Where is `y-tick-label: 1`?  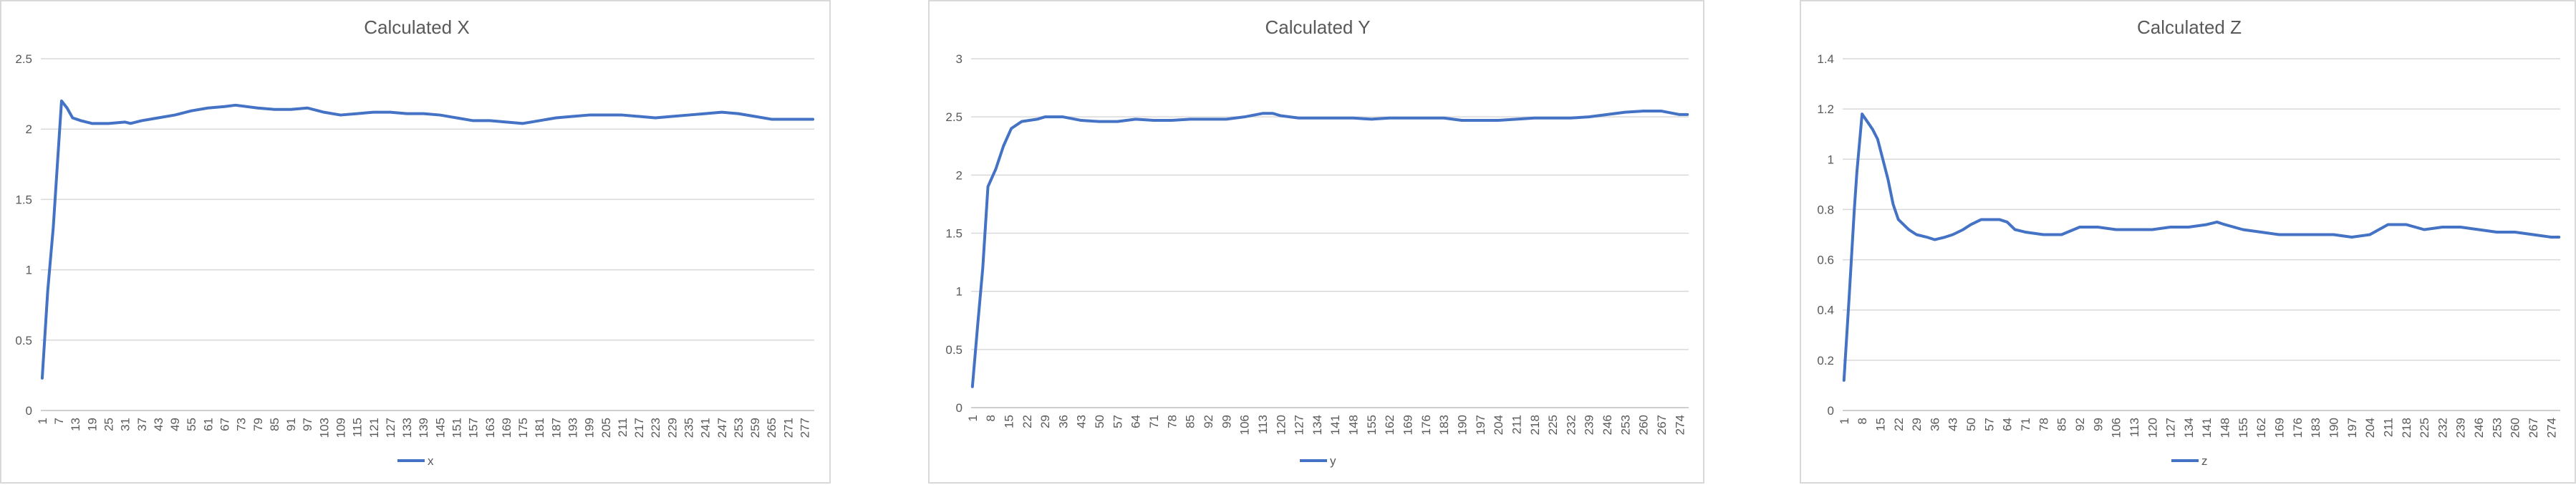 y-tick-label: 1 is located at coordinates (29, 270).